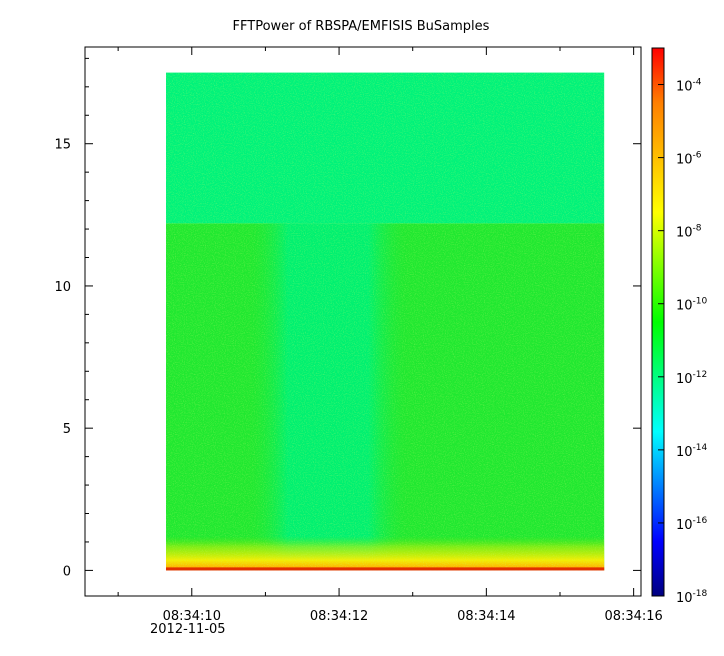 The height and width of the screenshot is (656, 724). Describe the element at coordinates (339, 616) in the screenshot. I see `x-tick-label: 08:34:12` at that location.